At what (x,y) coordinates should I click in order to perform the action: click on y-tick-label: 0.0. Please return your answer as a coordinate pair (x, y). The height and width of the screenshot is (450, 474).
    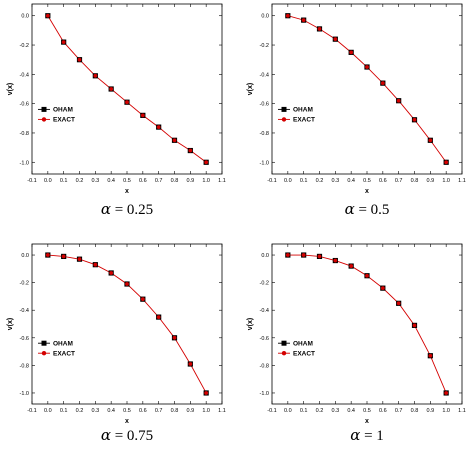
    Looking at the image, I should click on (25, 17).